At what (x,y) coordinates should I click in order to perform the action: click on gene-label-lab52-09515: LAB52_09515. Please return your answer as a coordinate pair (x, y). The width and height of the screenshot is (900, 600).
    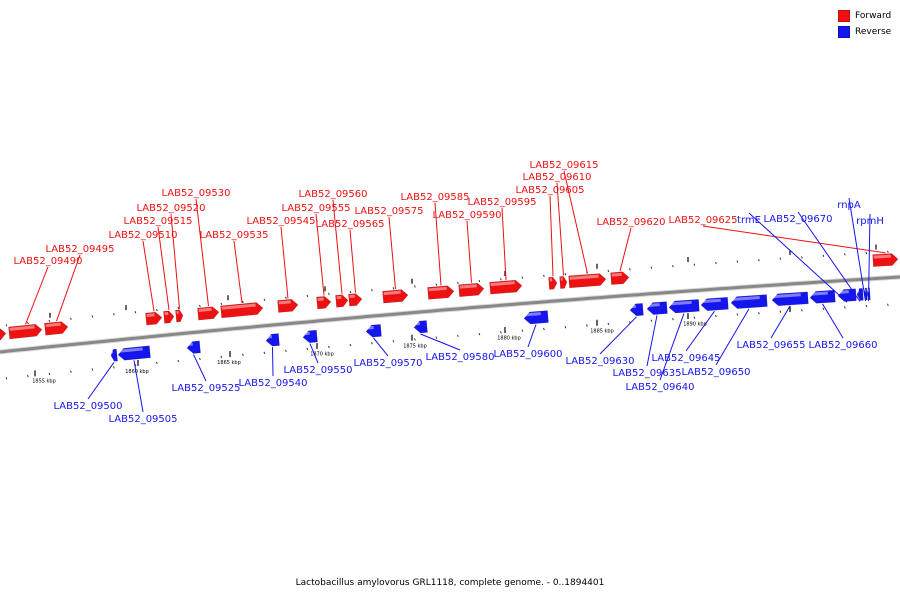
    Looking at the image, I should click on (157, 221).